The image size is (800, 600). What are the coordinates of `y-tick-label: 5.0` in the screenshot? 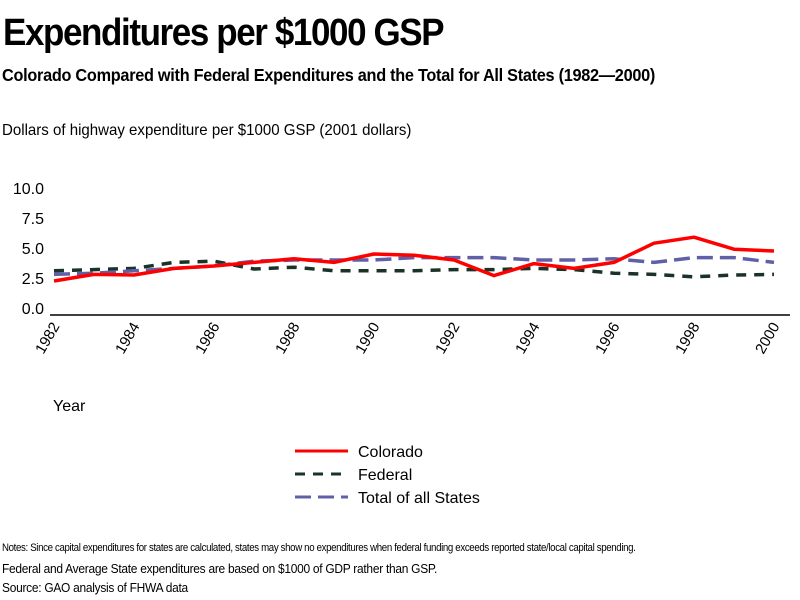 It's located at (33, 249).